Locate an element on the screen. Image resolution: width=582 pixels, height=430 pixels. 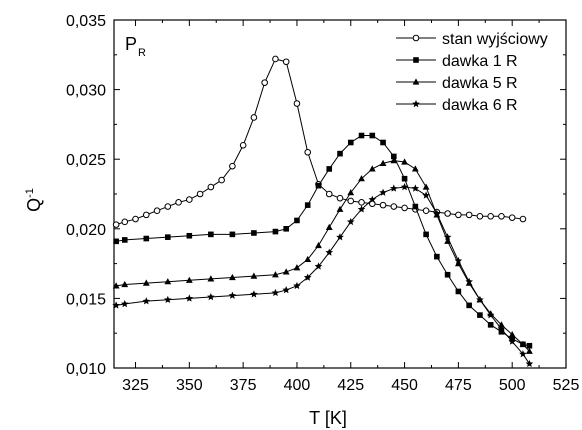
annotation-main: P is located at coordinates (131, 44).